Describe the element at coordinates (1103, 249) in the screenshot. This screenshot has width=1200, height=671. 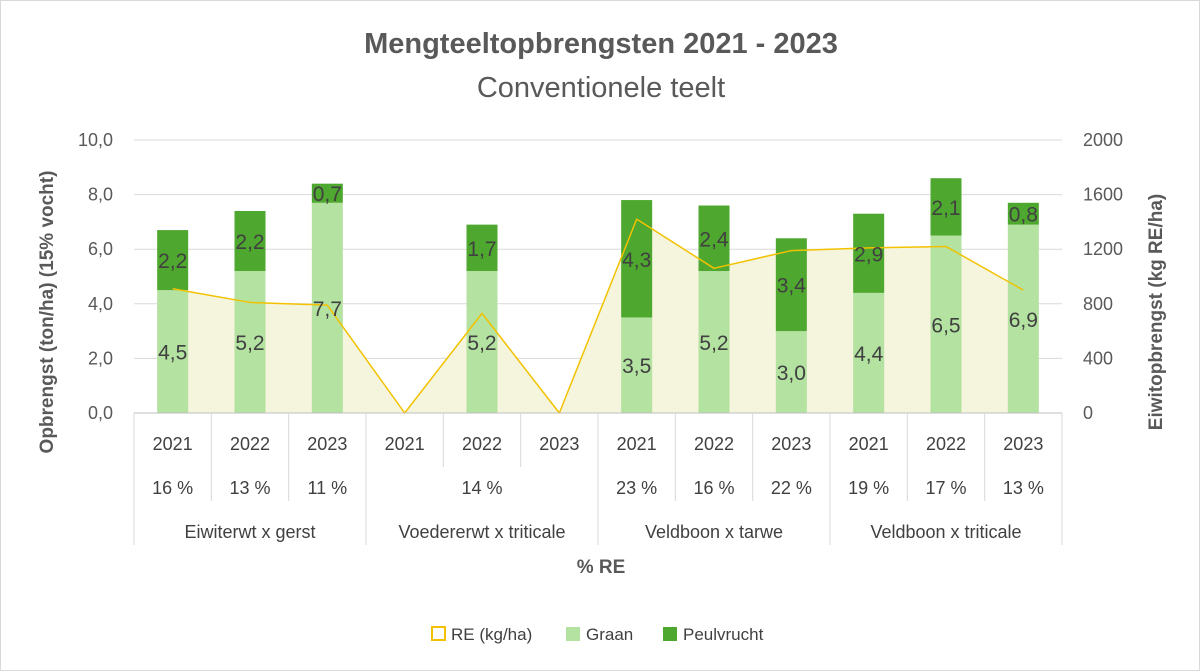
I see `y2-tick-label: 1200` at that location.